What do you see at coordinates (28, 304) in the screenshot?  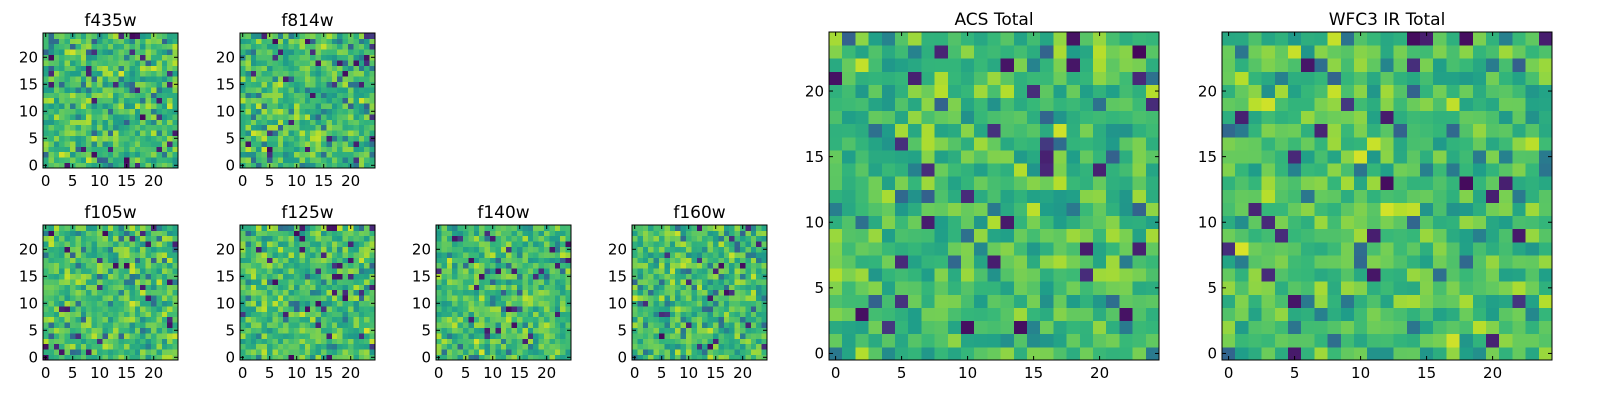 I see `y-tick-label: 10` at bounding box center [28, 304].